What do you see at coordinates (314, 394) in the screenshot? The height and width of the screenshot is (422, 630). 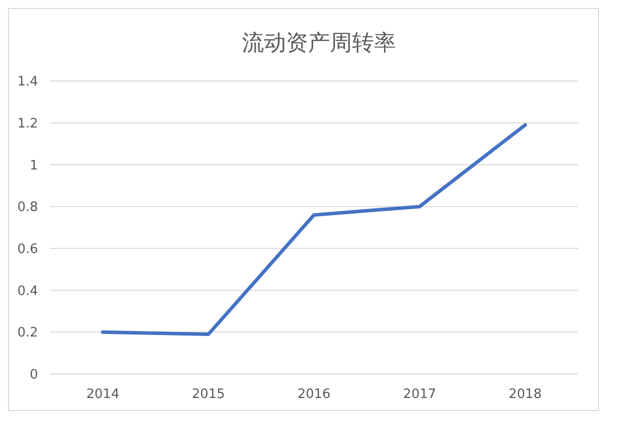 I see `x-tick-label: 2016` at bounding box center [314, 394].